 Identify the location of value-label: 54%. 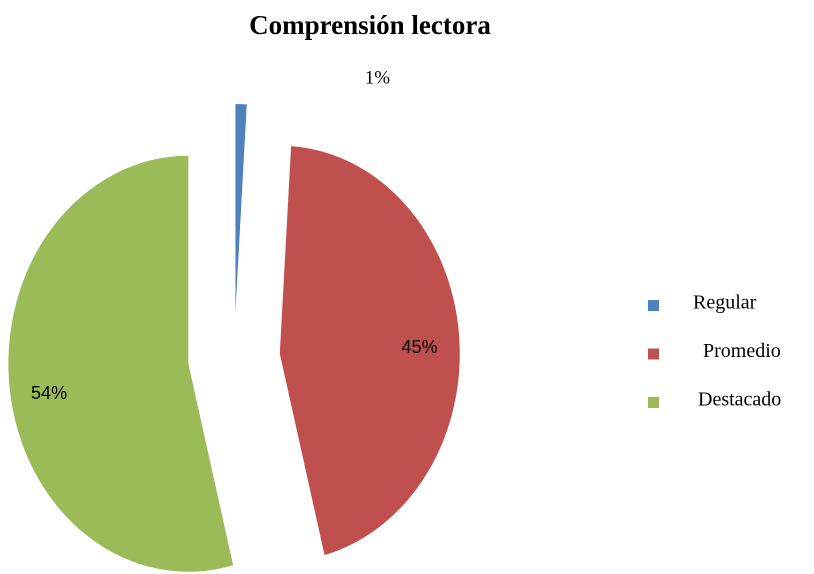
(49, 393).